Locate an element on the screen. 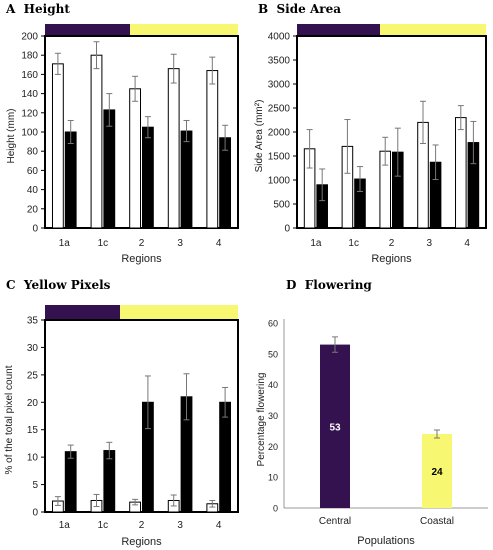 This screenshot has width=493, height=550. y-tick-label: 5 is located at coordinates (35, 485).